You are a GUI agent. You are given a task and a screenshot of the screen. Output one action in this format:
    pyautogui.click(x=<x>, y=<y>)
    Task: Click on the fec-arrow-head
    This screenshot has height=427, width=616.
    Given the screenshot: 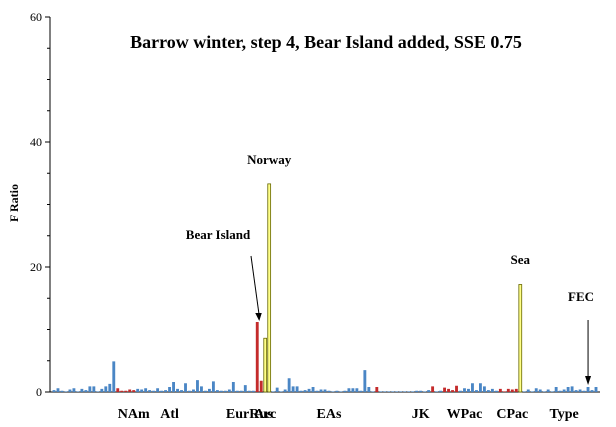 What is the action you would take?
    pyautogui.click(x=588, y=380)
    